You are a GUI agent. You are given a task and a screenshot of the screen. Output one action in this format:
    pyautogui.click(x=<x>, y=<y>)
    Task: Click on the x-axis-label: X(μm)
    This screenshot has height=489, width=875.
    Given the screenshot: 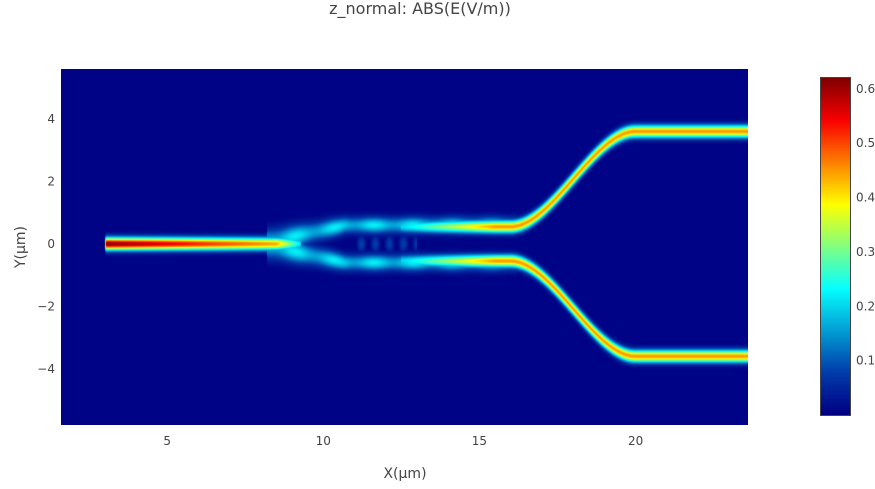 What is the action you would take?
    pyautogui.click(x=404, y=474)
    